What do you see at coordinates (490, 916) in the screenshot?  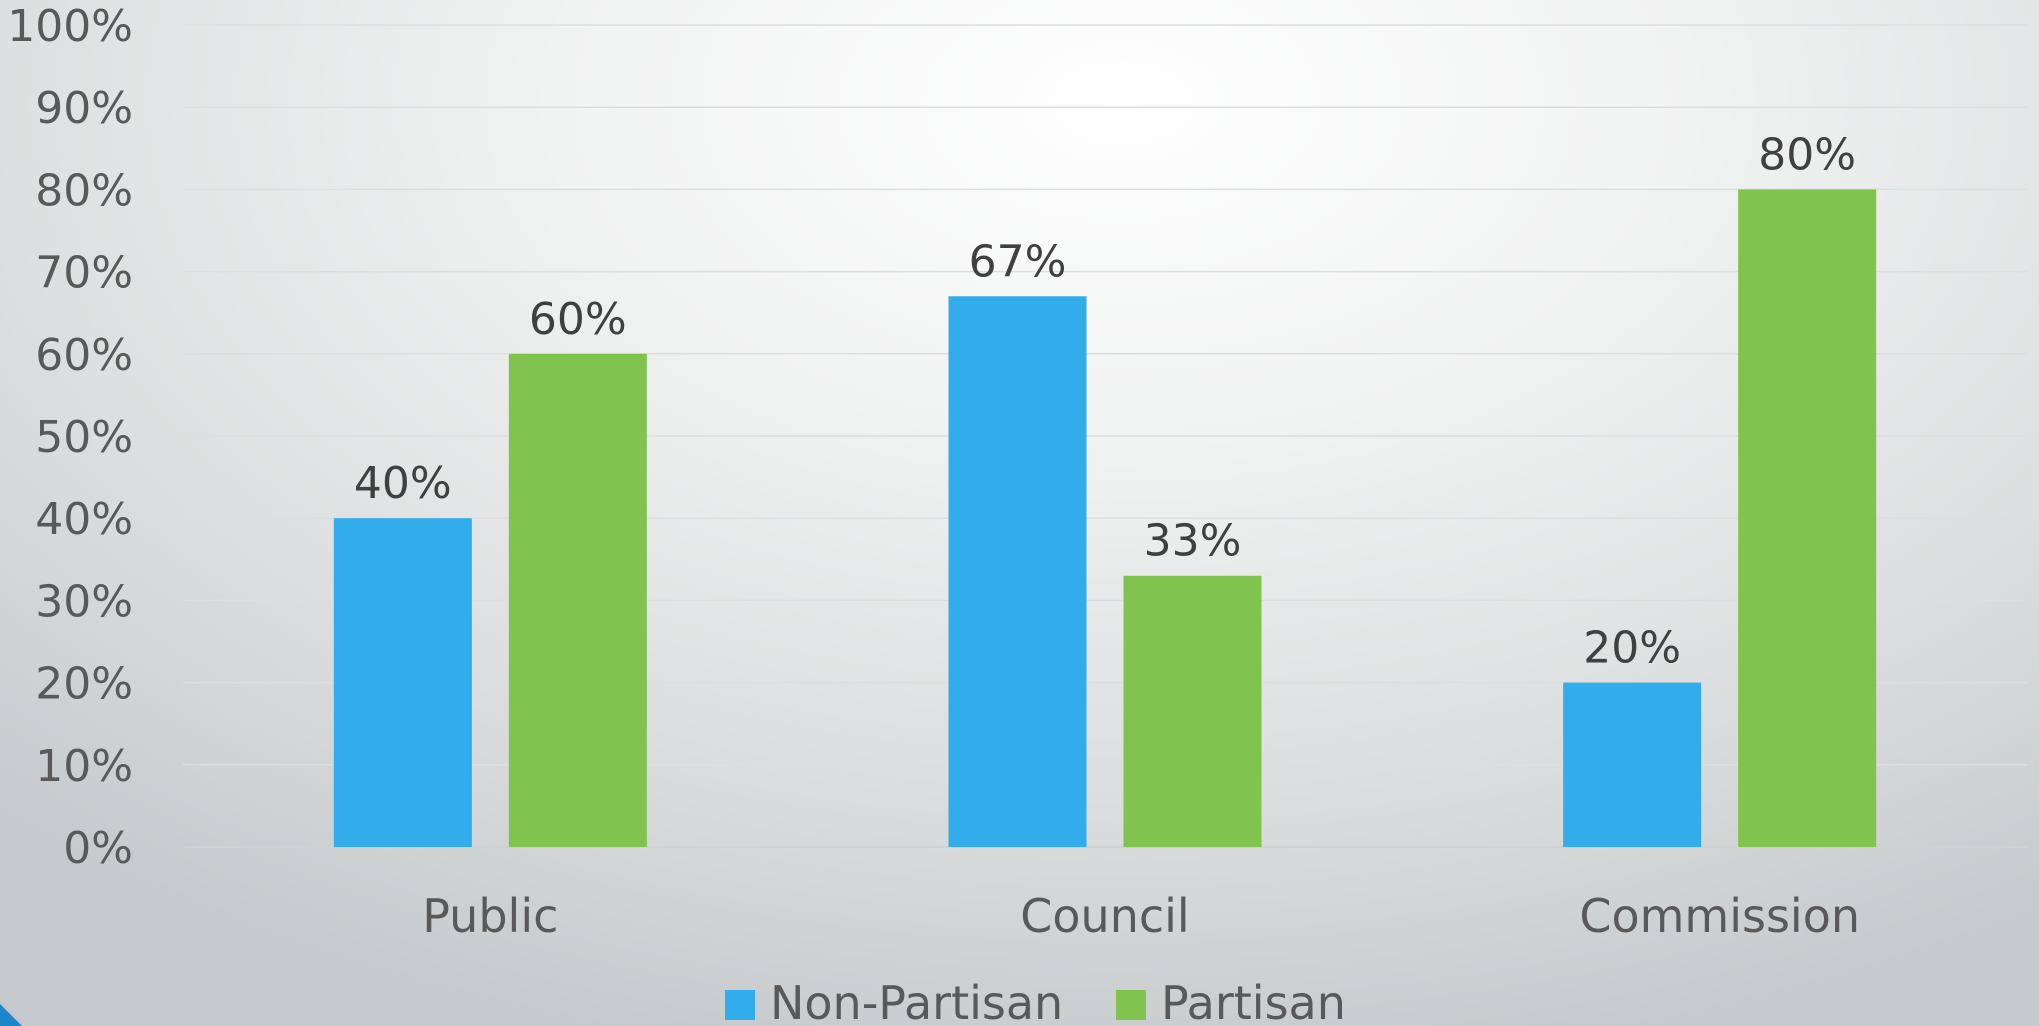 I see `x-tick-label: Public` at bounding box center [490, 916].